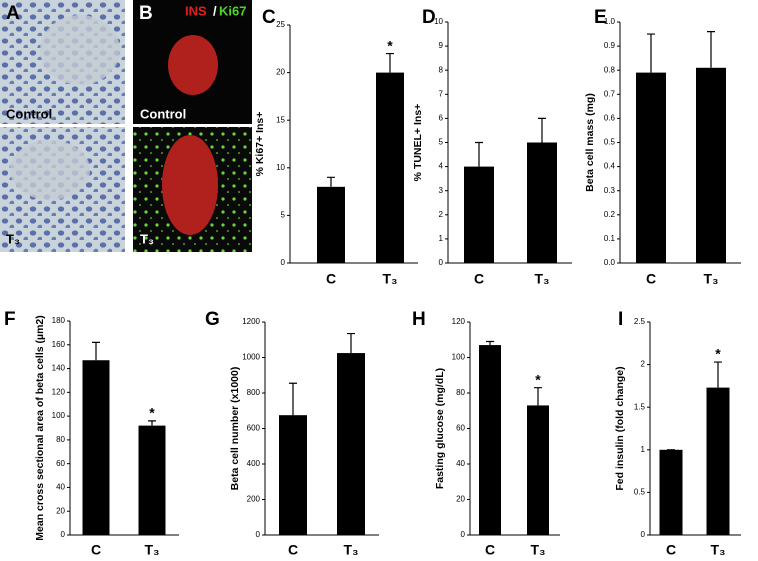 This screenshot has width=758, height=561. What do you see at coordinates (610, 238) in the screenshot?
I see `y-tick-label: 0.1` at bounding box center [610, 238].